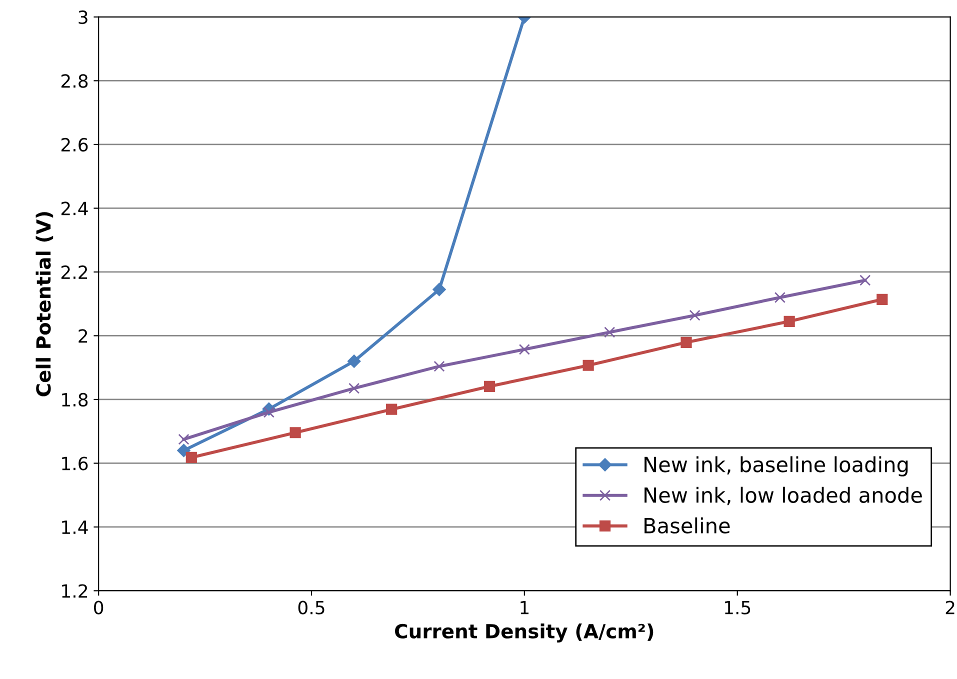 This screenshot has width=957, height=679. I want to click on y-tick-label: 3, so click(83, 17).